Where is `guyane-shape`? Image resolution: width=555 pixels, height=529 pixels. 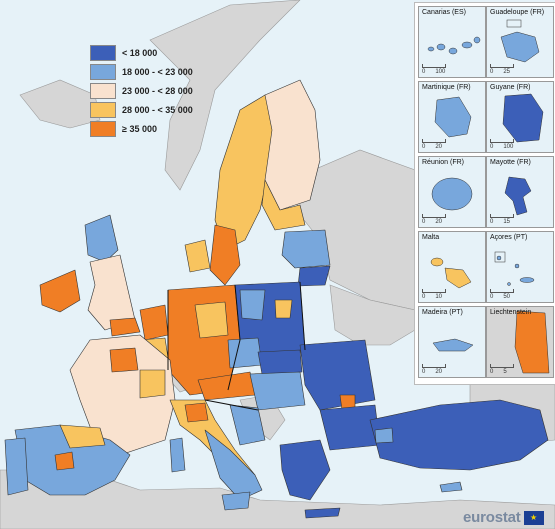
guyane-shape is located at coordinates (523, 118).